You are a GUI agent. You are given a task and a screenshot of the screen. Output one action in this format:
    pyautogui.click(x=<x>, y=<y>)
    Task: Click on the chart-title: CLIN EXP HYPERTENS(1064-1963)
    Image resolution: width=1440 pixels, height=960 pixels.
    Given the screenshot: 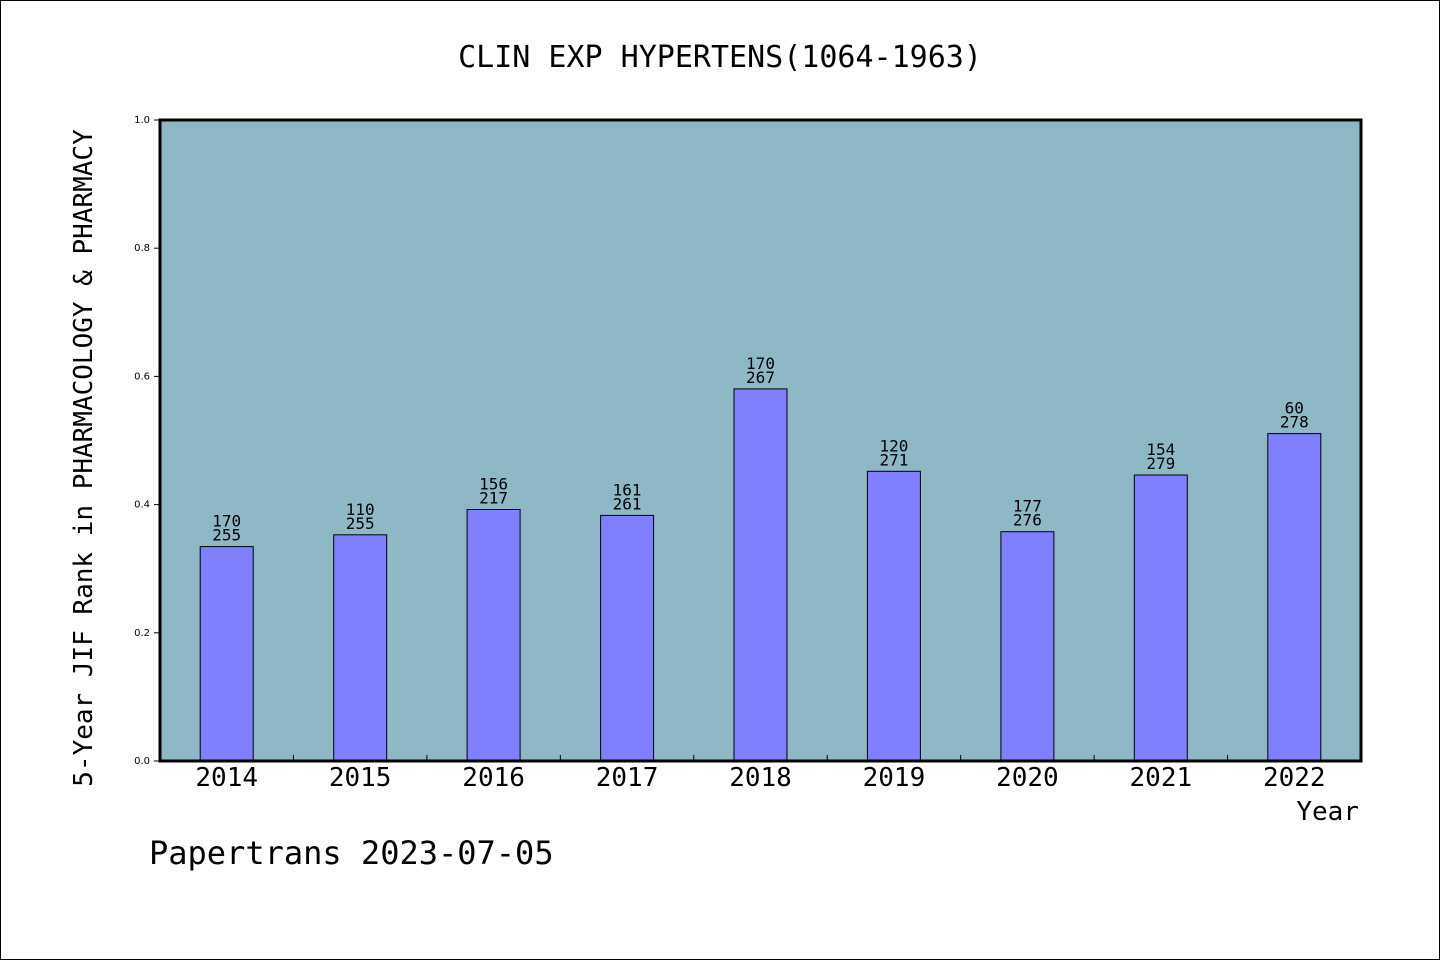 What is the action you would take?
    pyautogui.click(x=720, y=57)
    